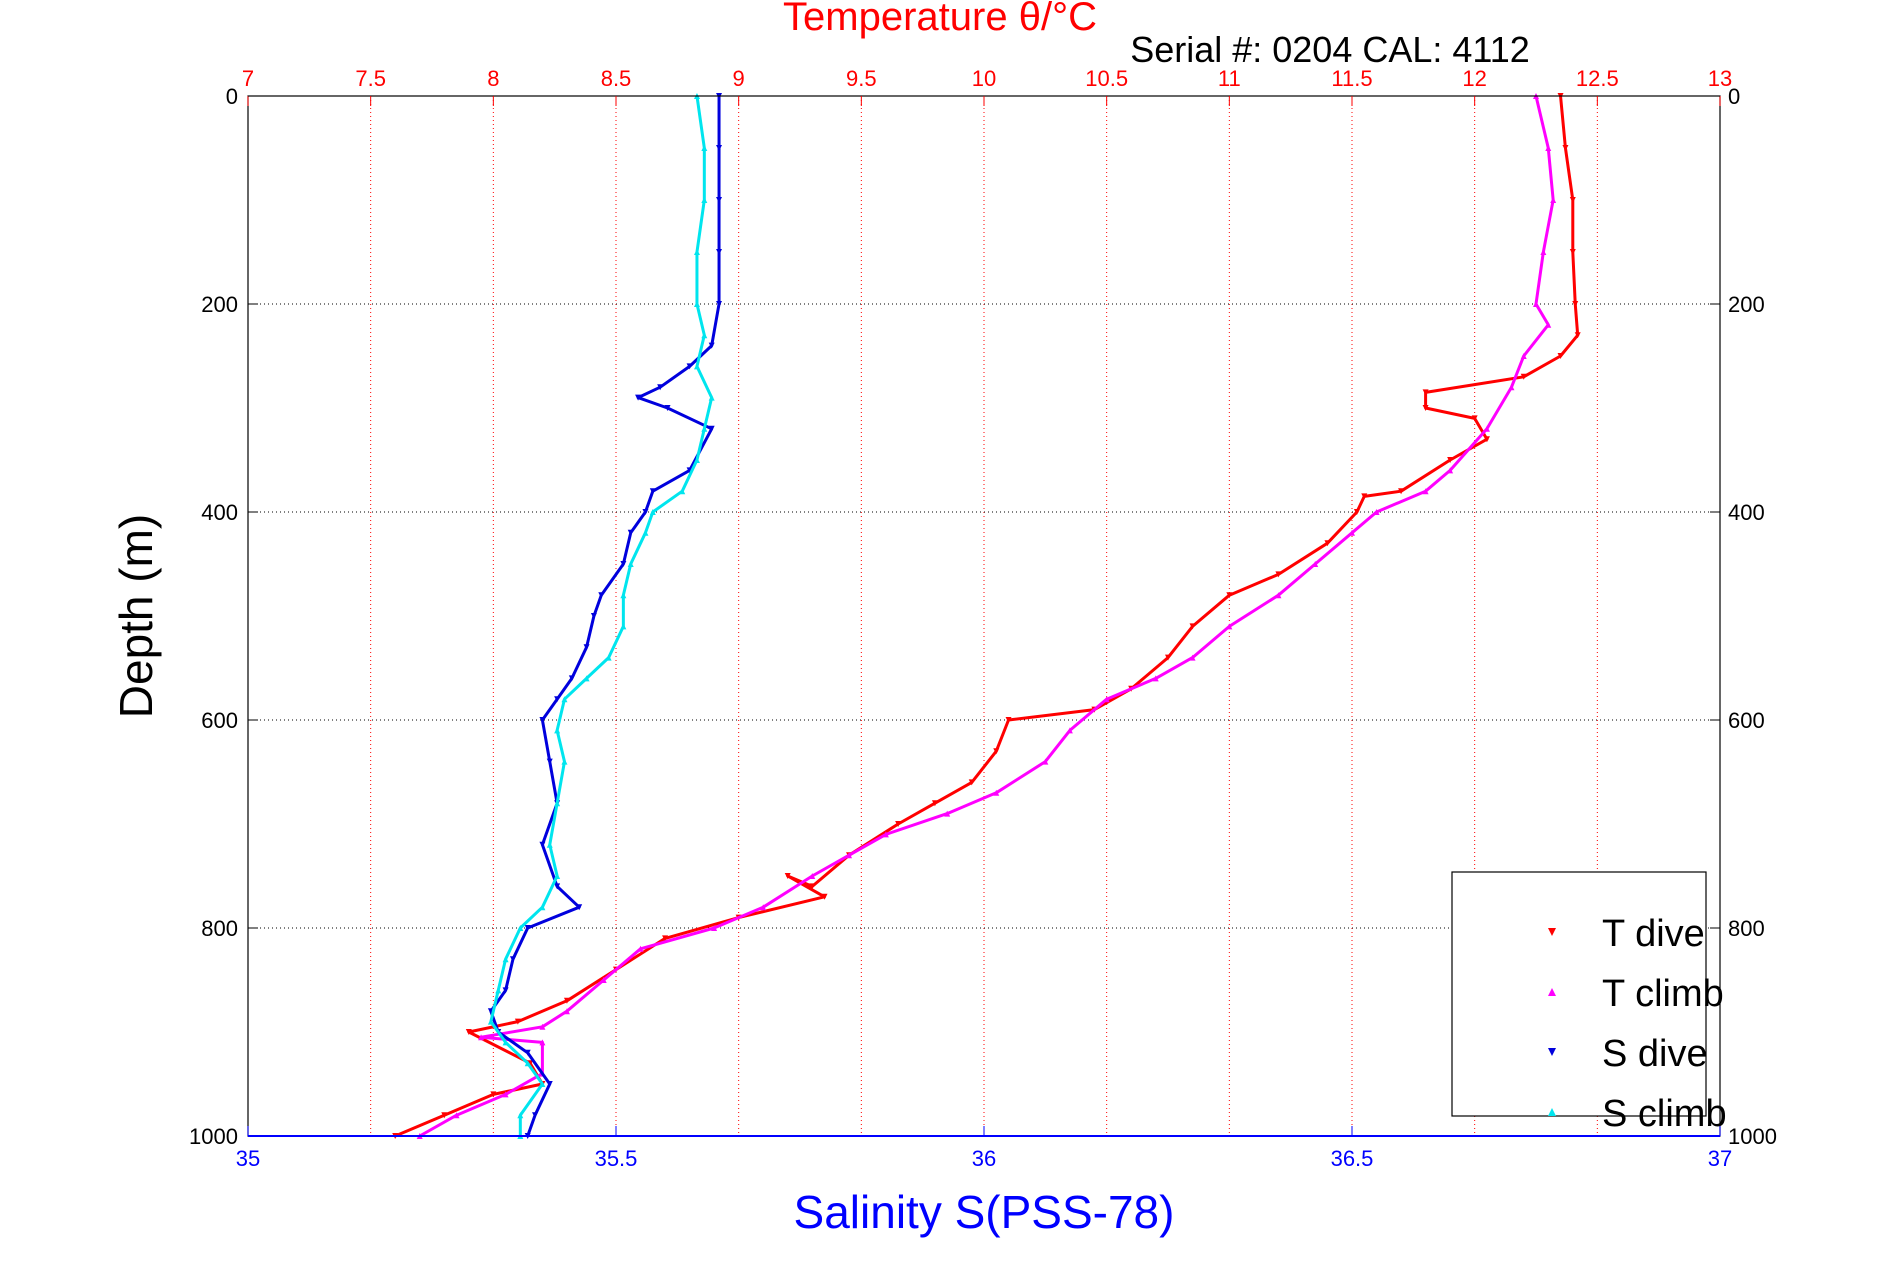 This screenshot has height=1262, width=1891. What do you see at coordinates (861, 78) in the screenshot?
I see `temperature-tick-label: 9.5` at bounding box center [861, 78].